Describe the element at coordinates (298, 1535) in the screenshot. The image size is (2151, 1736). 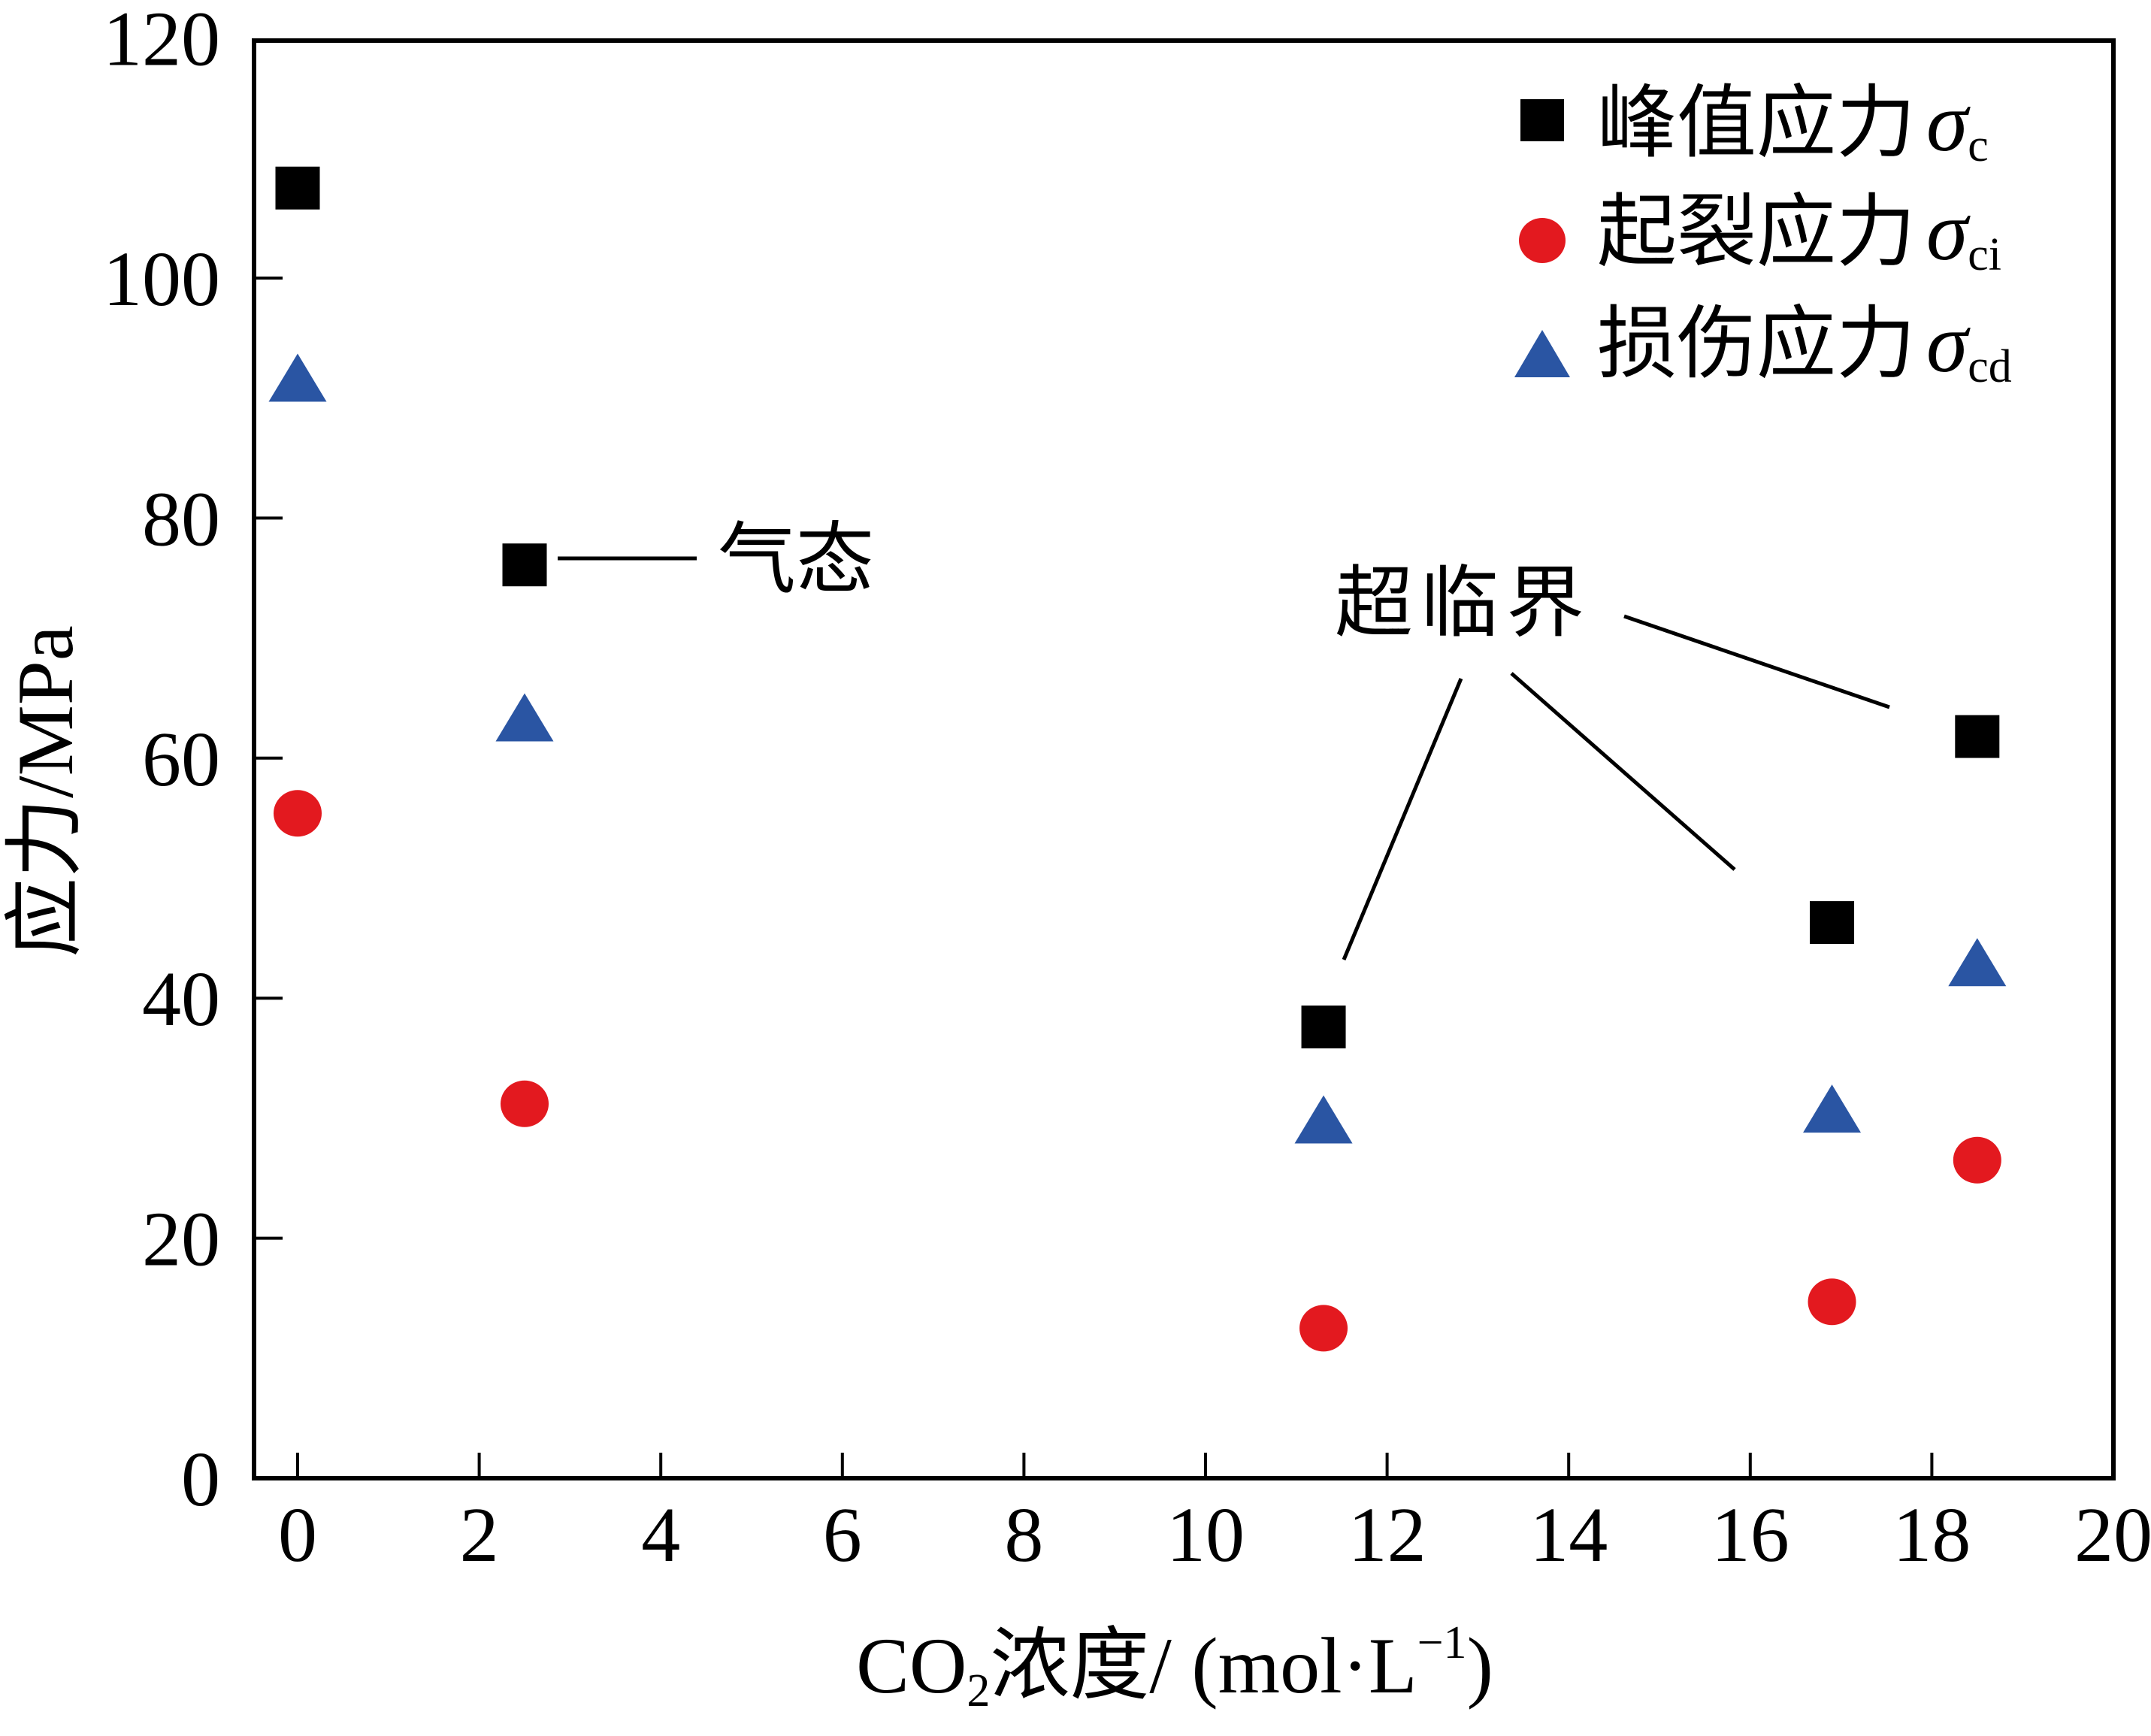
I see `x-tick-label: 0` at that location.